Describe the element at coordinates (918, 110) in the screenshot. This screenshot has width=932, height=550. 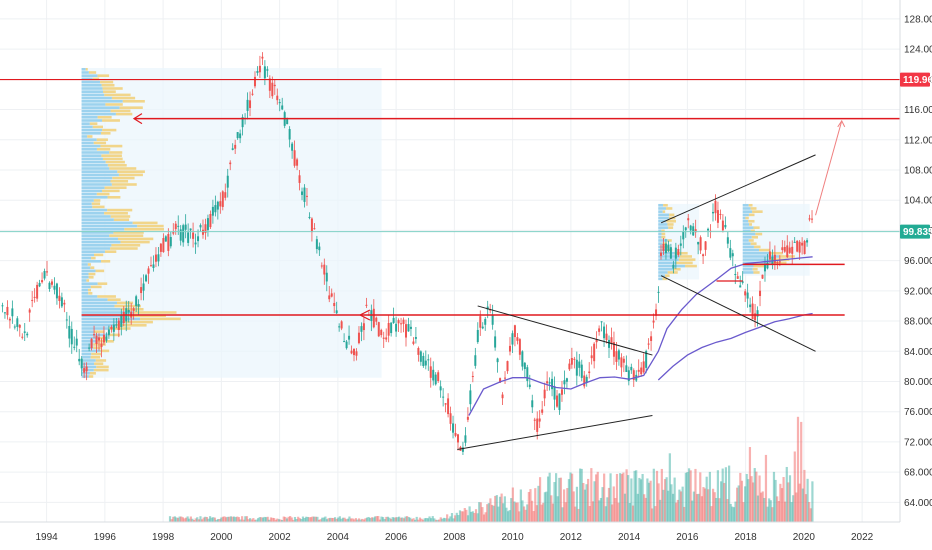
I see `y-tick-label: 116.000` at that location.